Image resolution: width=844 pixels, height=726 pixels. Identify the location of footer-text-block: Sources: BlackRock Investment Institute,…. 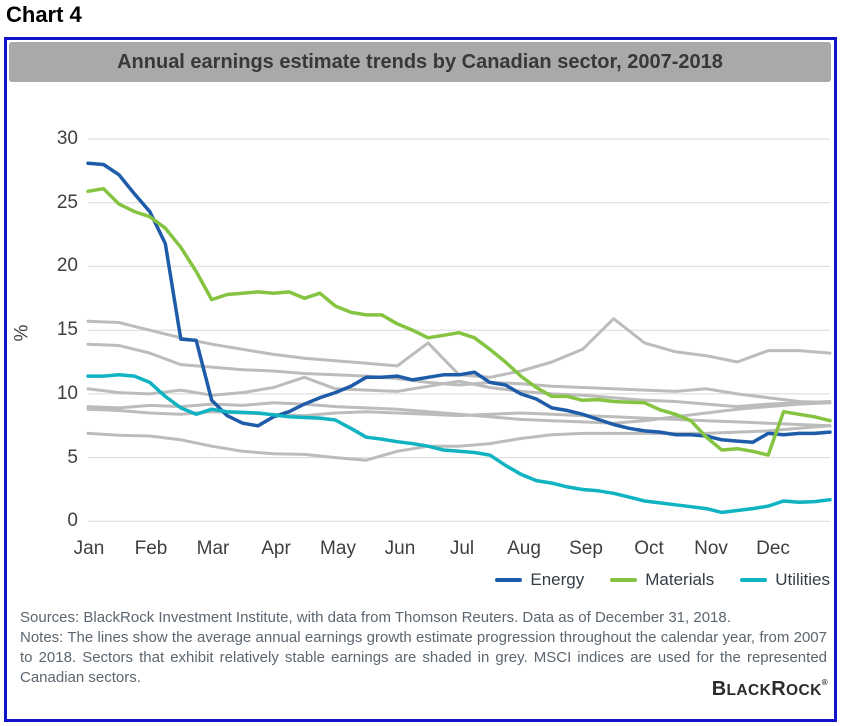
(423, 648).